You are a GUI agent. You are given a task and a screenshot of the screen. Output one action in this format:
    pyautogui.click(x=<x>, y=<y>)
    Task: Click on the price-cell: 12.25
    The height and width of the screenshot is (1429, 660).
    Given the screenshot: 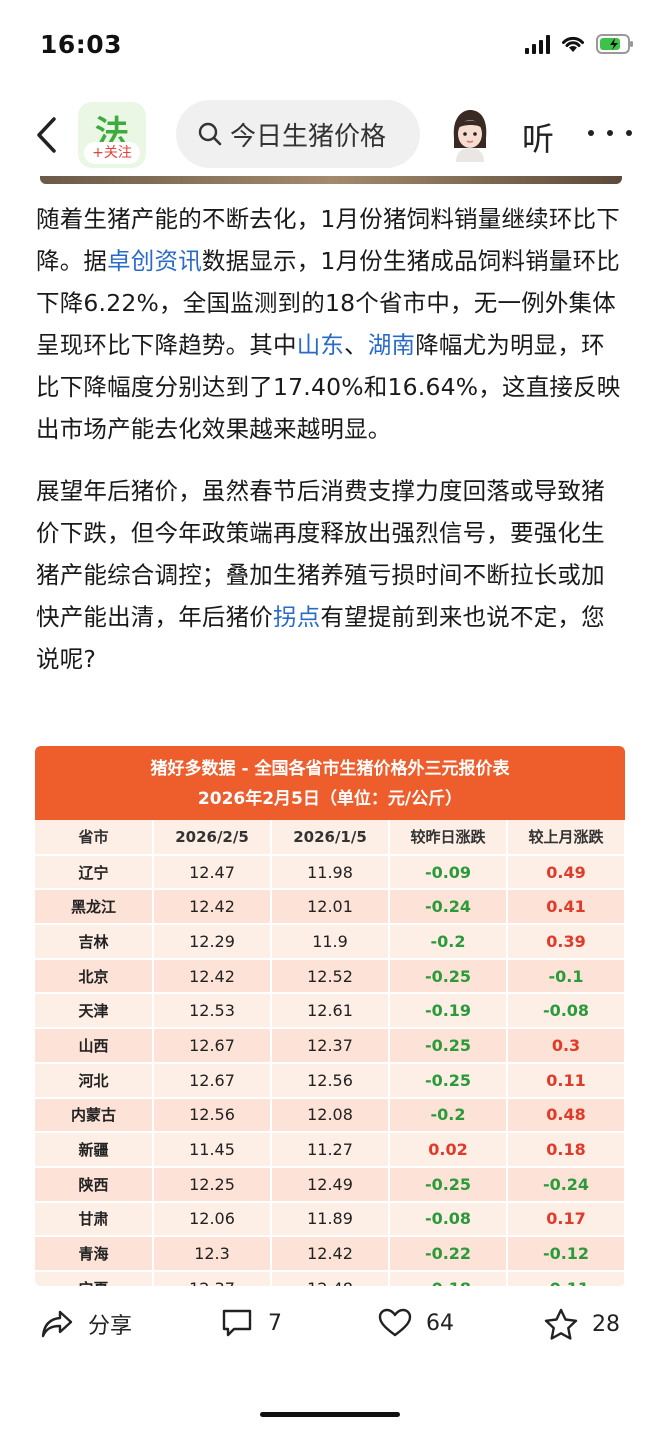 What is the action you would take?
    pyautogui.click(x=212, y=1184)
    